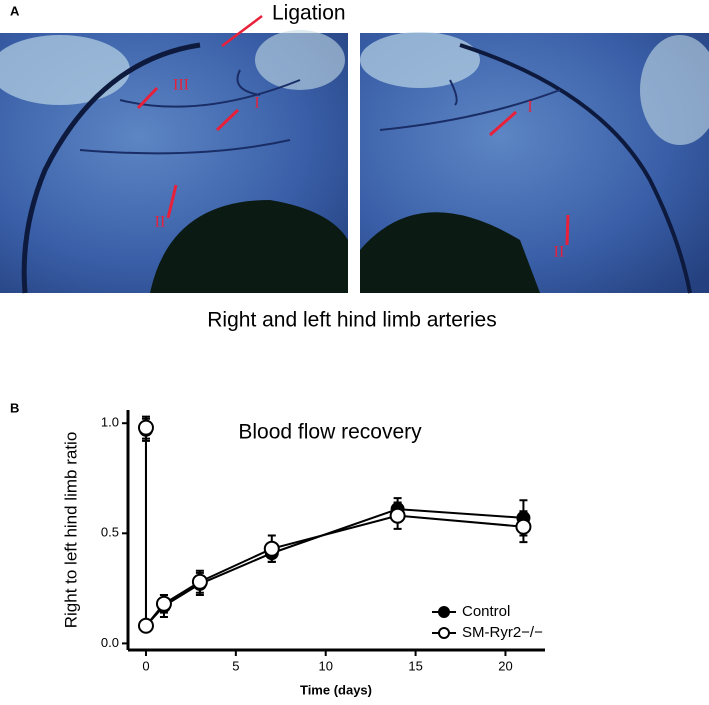 This screenshot has height=705, width=709. I want to click on panel-label: B, so click(14, 407).